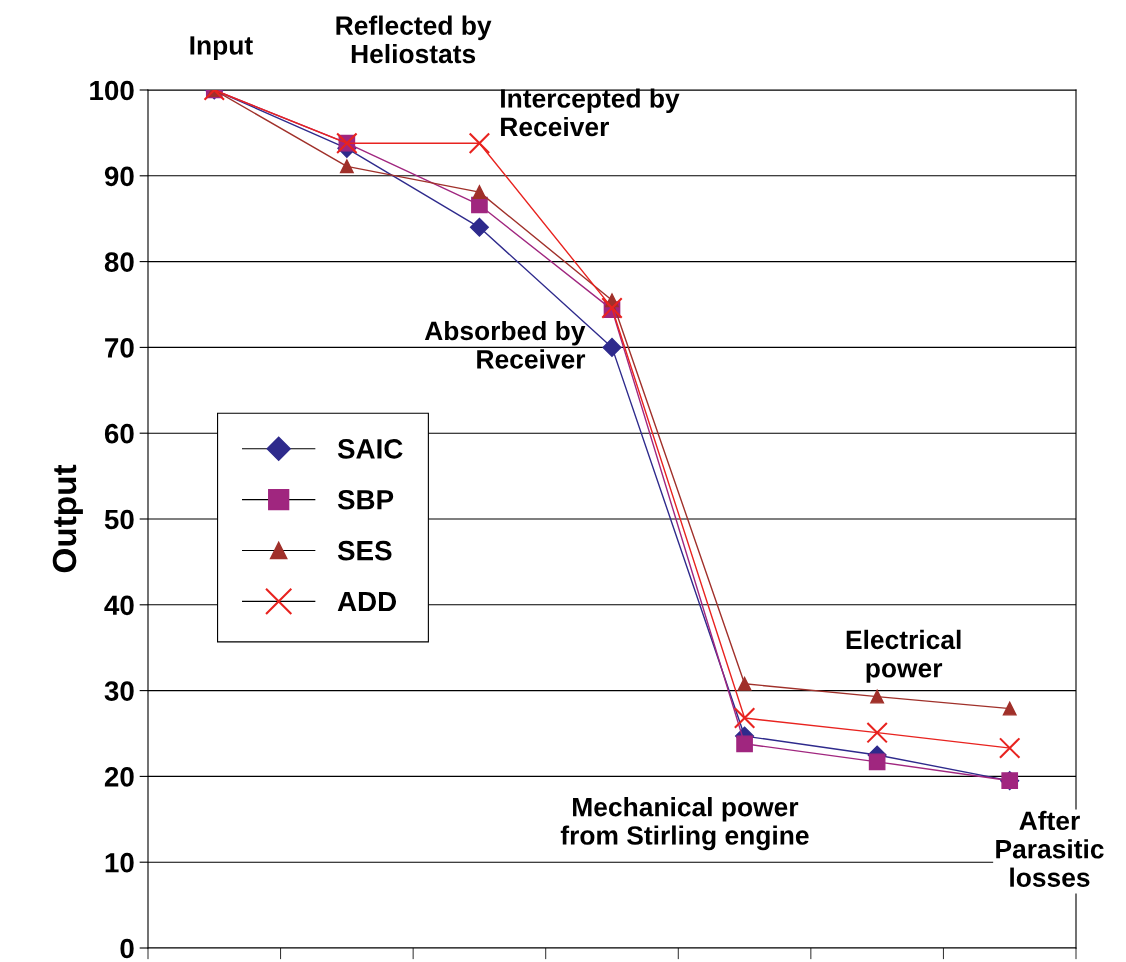 This screenshot has width=1126, height=962. What do you see at coordinates (119, 348) in the screenshot?
I see `y-tick-label: 70` at bounding box center [119, 348].